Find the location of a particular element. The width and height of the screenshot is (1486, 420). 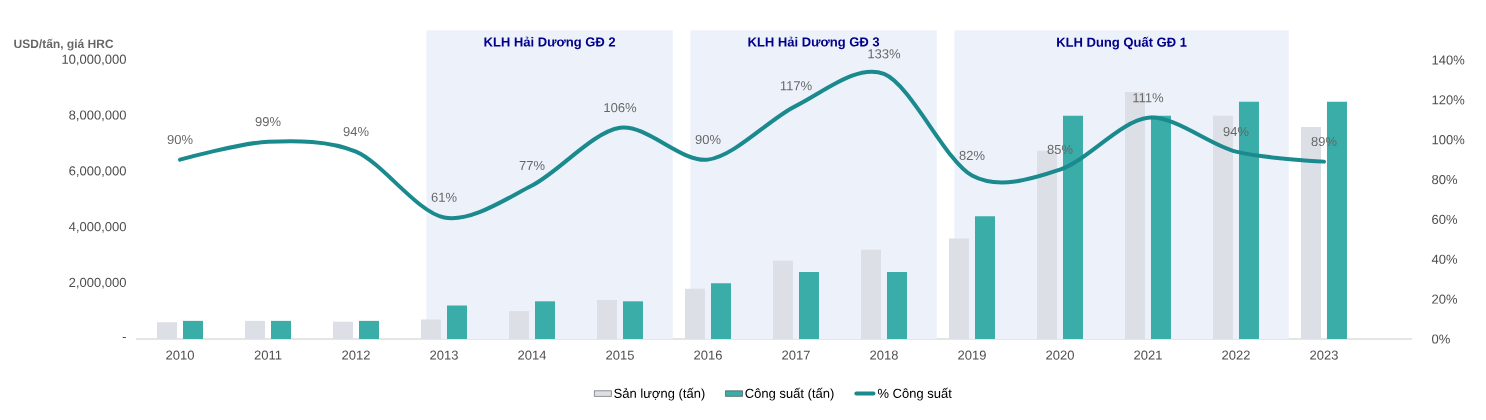

y2-tick-label: 20% is located at coordinates (1445, 299).